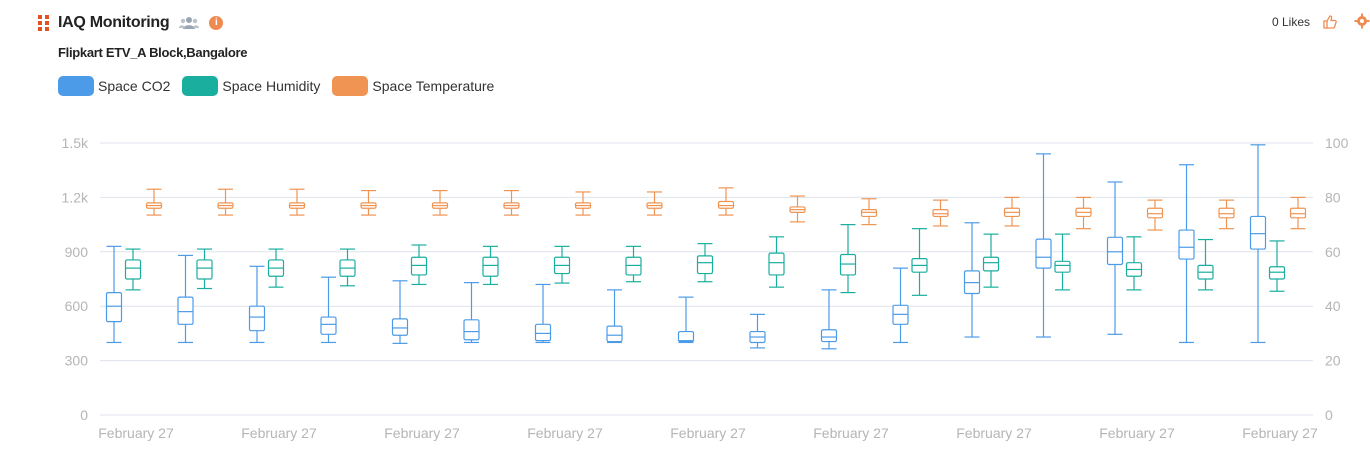 Image resolution: width=1370 pixels, height=465 pixels. What do you see at coordinates (1333, 306) in the screenshot?
I see `y-right-tick-label: 40` at bounding box center [1333, 306].